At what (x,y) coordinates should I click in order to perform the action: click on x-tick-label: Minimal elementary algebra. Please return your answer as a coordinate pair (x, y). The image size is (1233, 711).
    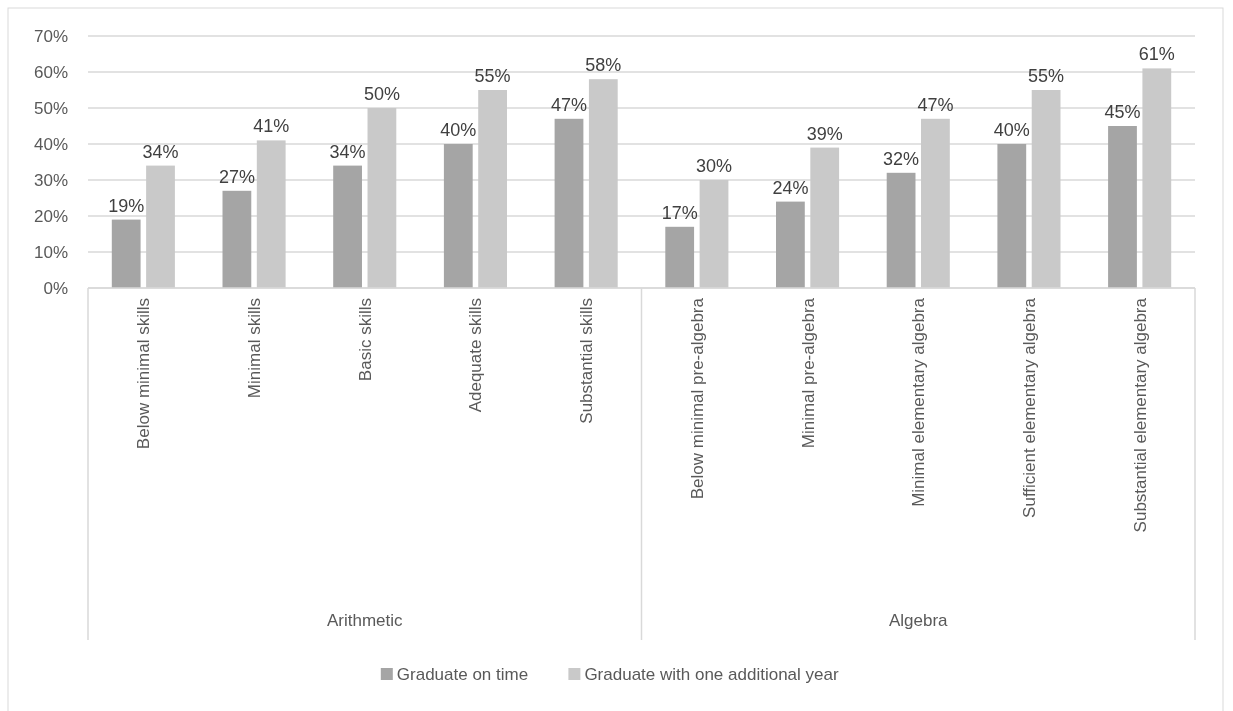
    Looking at the image, I should click on (919, 402).